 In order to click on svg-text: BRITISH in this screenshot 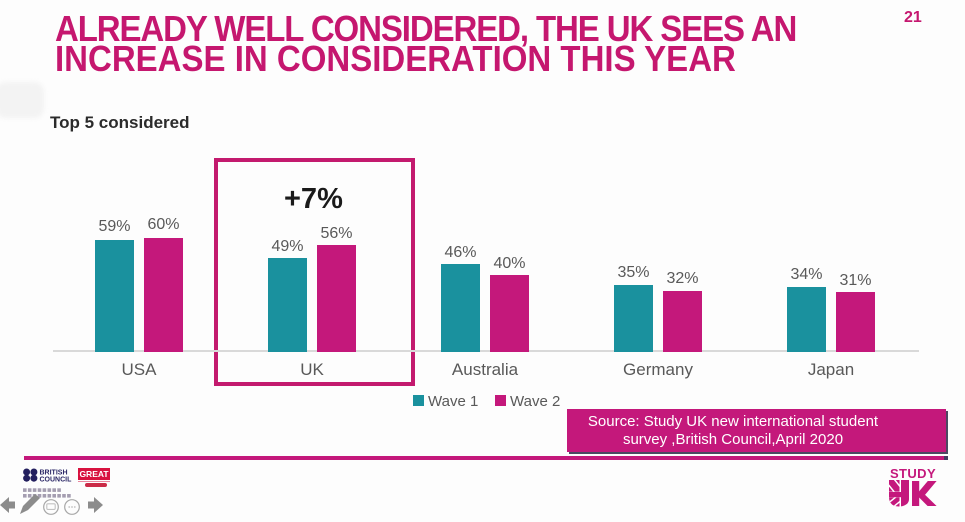, I will do `click(54, 472)`.